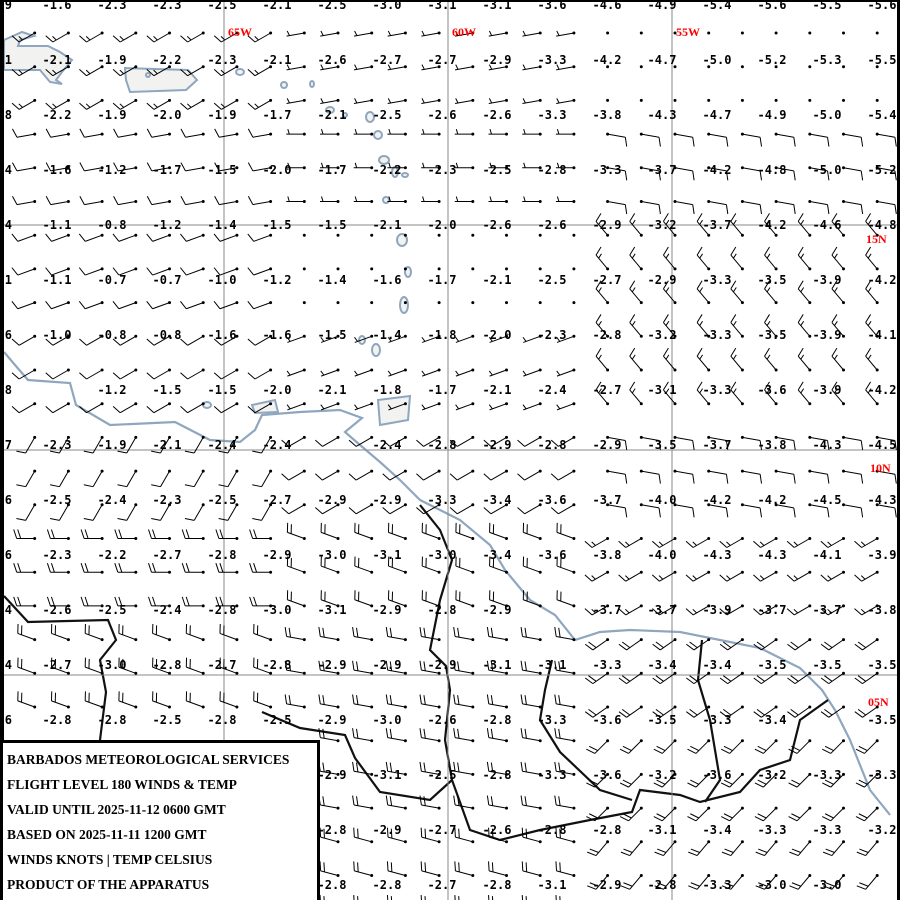 The image size is (900, 900). I want to click on temperature-label: -4.3, so click(717, 555).